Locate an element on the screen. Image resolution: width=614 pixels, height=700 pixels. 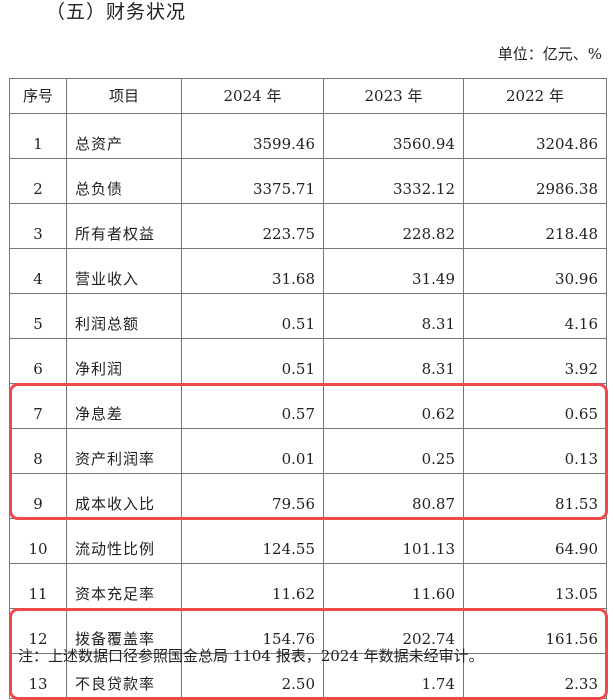
value-cell: 161.56 is located at coordinates (535, 631).